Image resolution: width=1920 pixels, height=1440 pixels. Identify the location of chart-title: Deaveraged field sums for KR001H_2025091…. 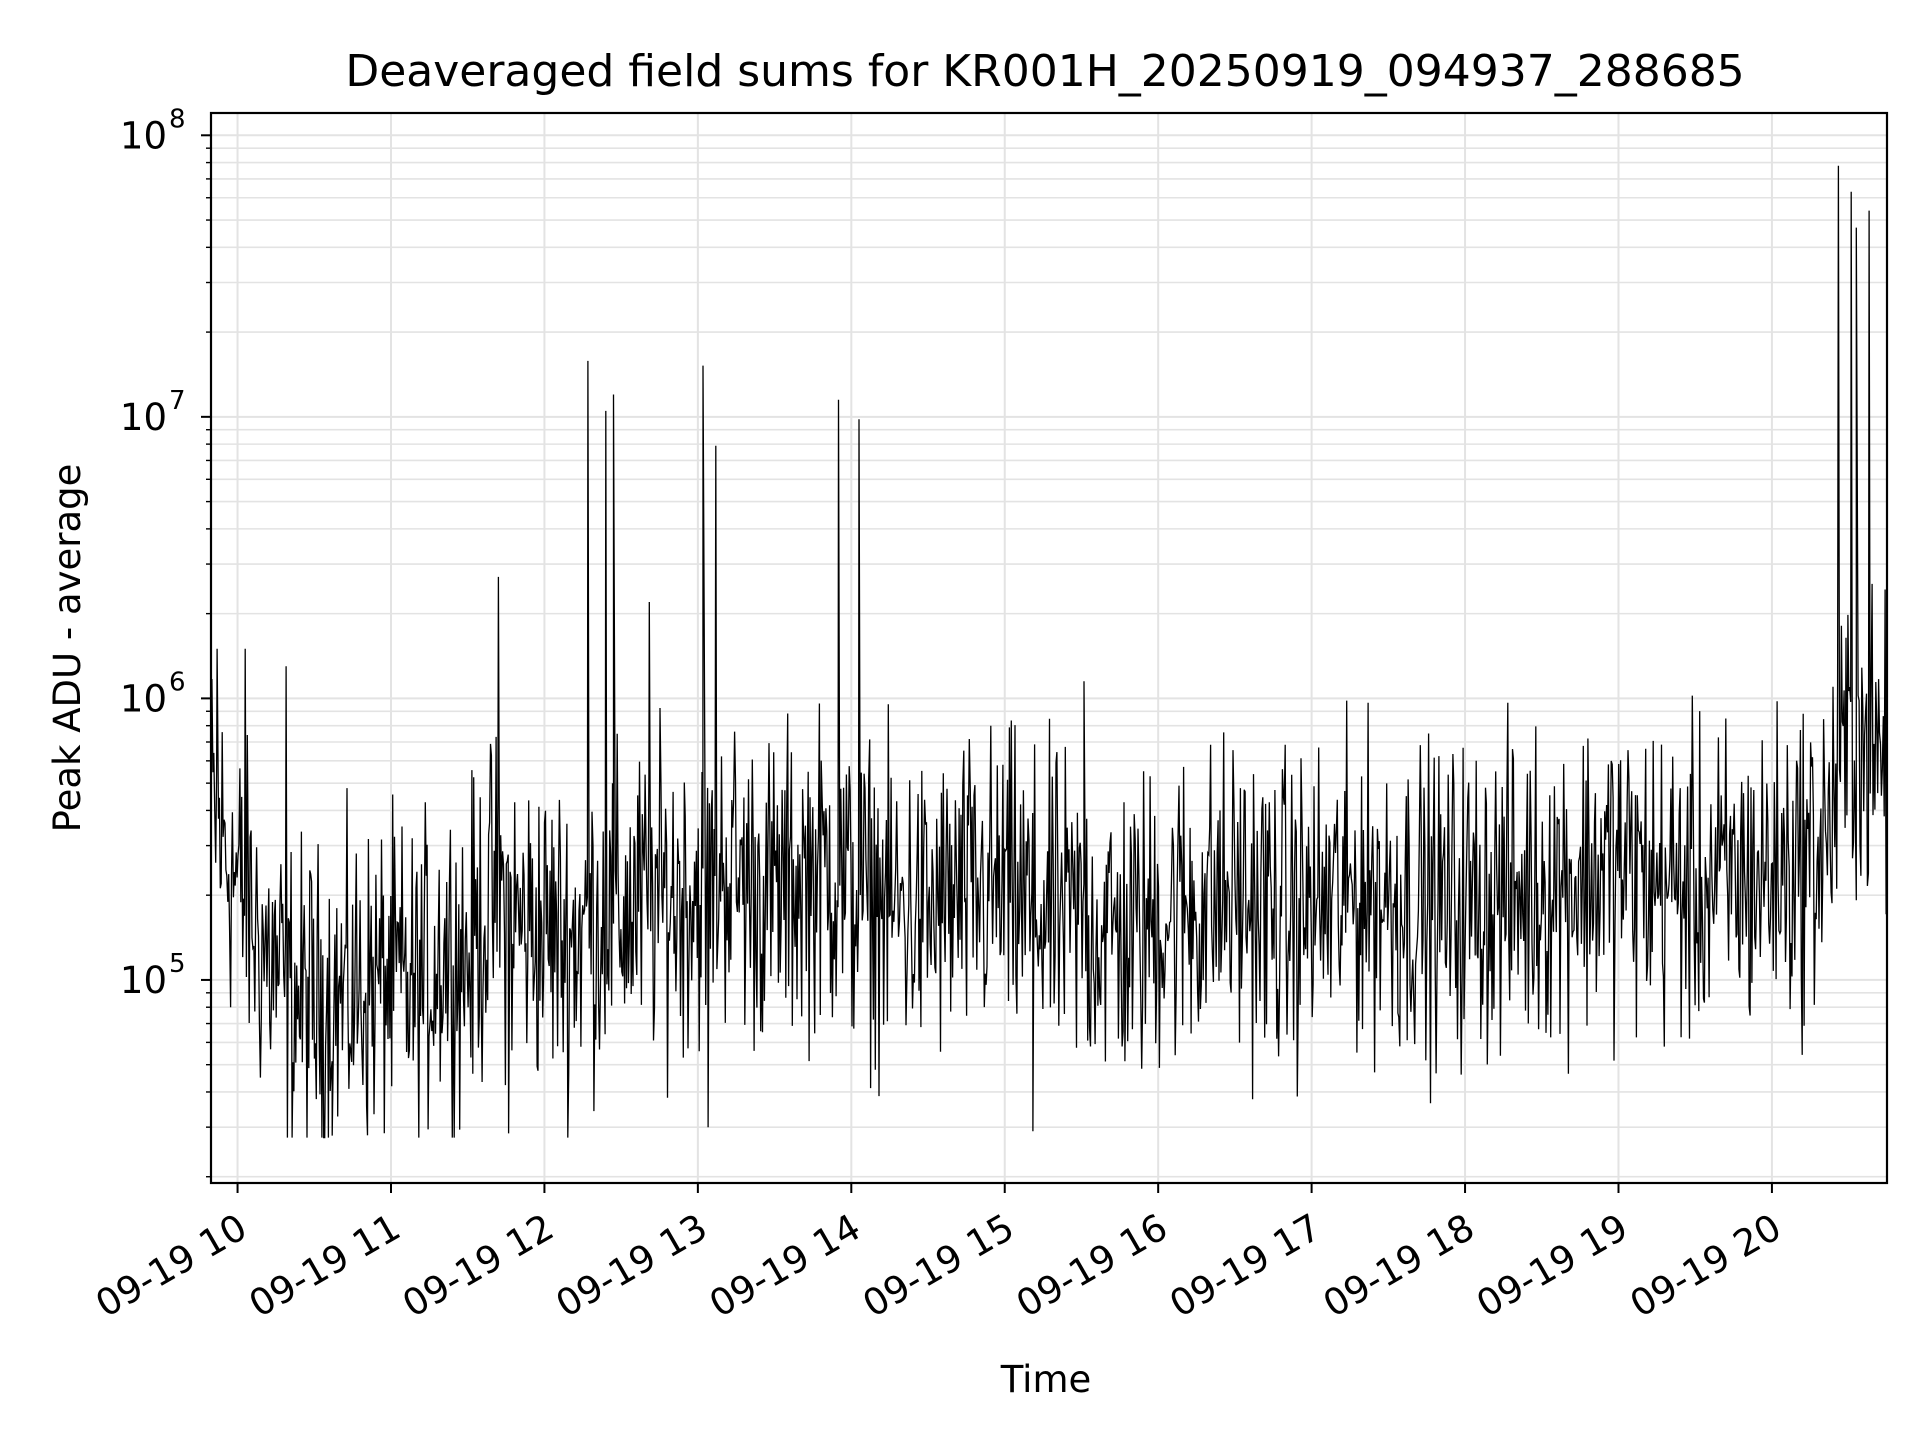
(1044, 71).